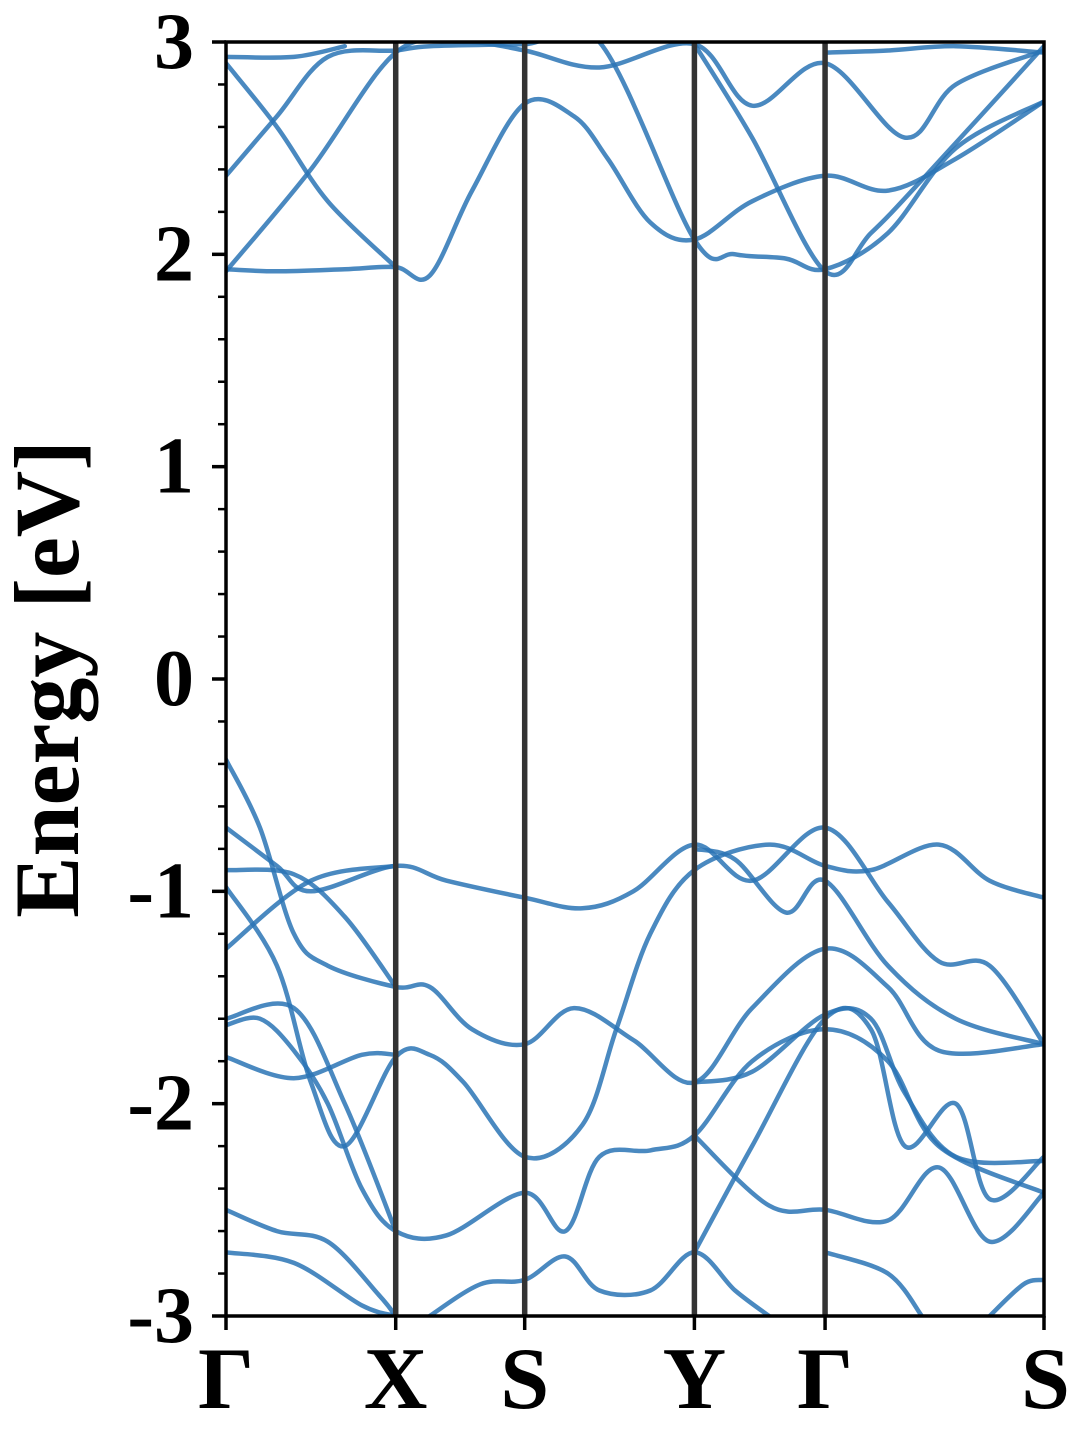  I want to click on kpoint-label: Y, so click(695, 1379).